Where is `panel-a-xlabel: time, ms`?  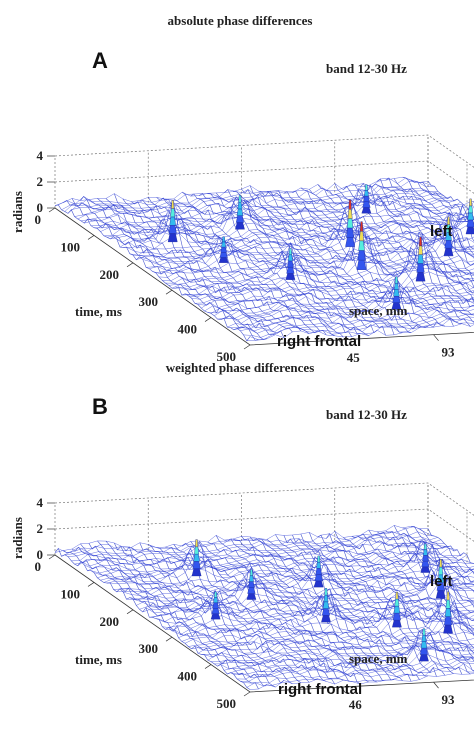
panel-a-xlabel: time, ms is located at coordinates (98, 311).